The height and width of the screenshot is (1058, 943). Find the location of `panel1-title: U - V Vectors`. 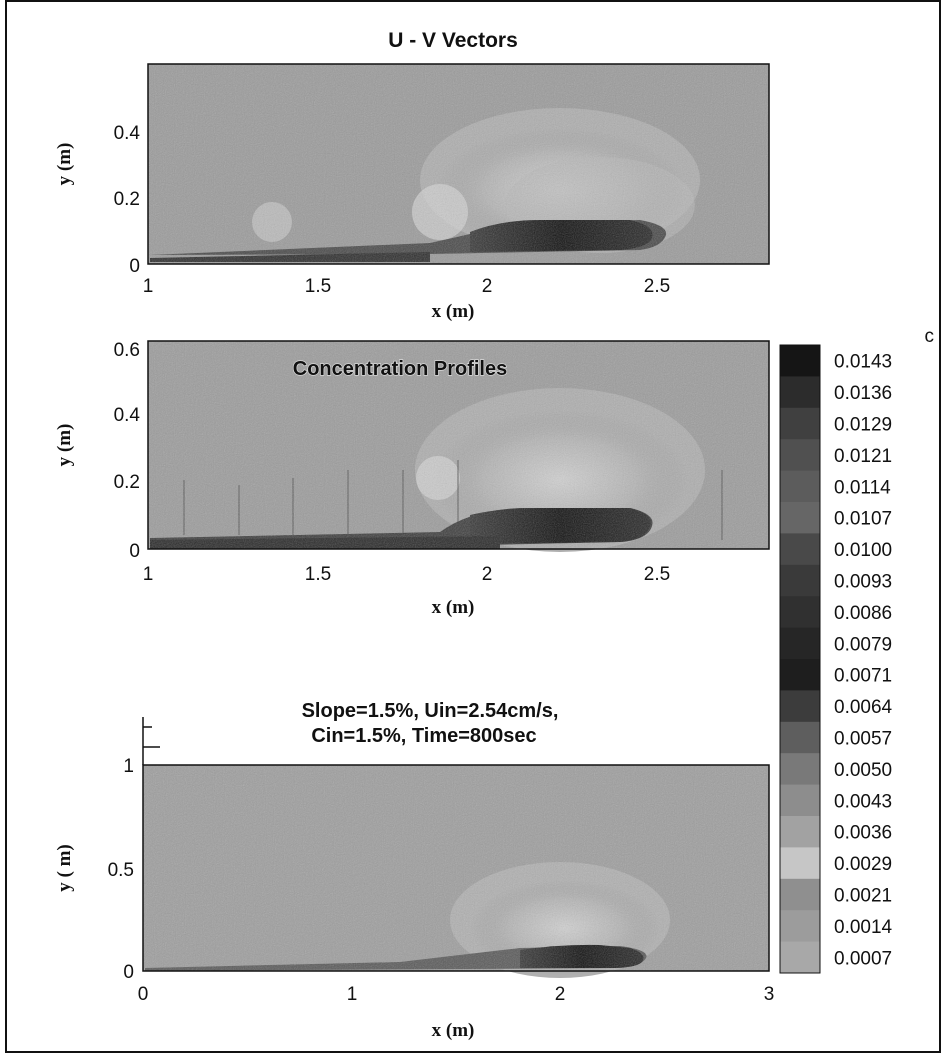

panel1-title: U - V Vectors is located at coordinates (453, 40).